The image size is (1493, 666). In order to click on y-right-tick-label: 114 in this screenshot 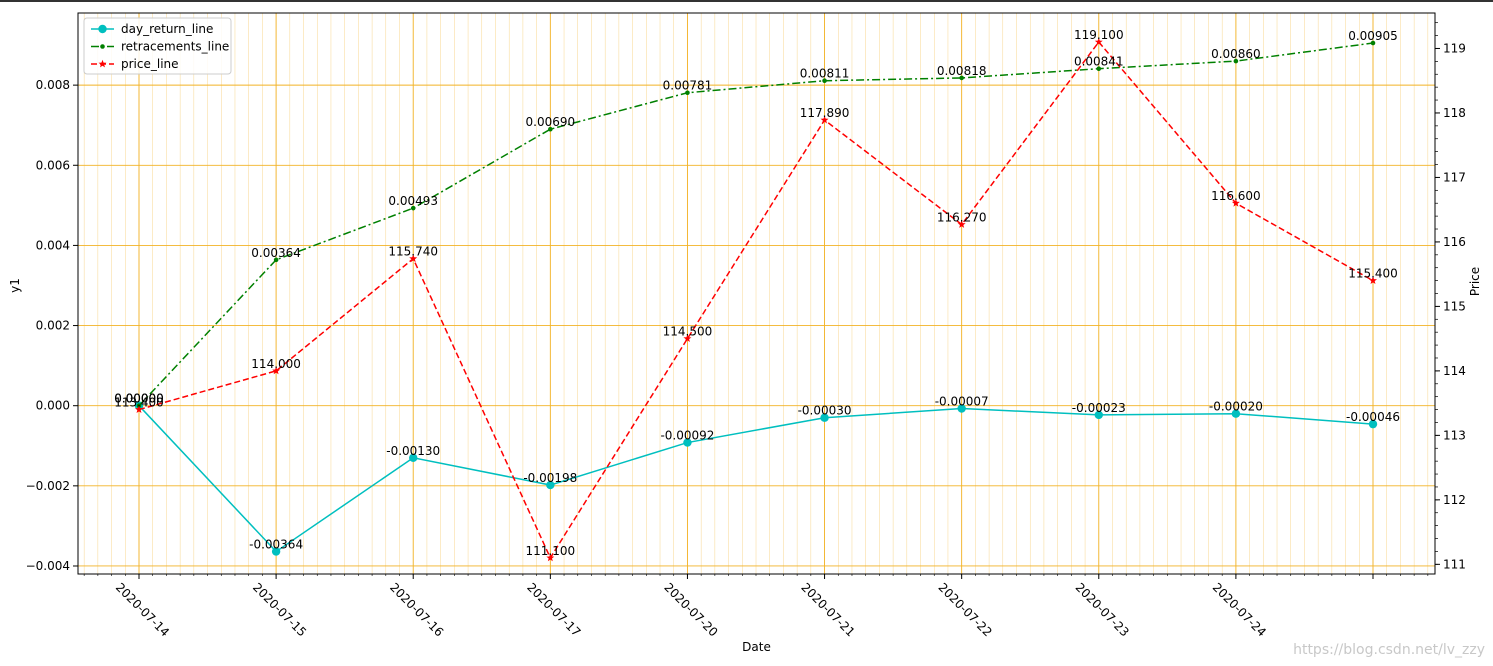, I will do `click(1454, 371)`.